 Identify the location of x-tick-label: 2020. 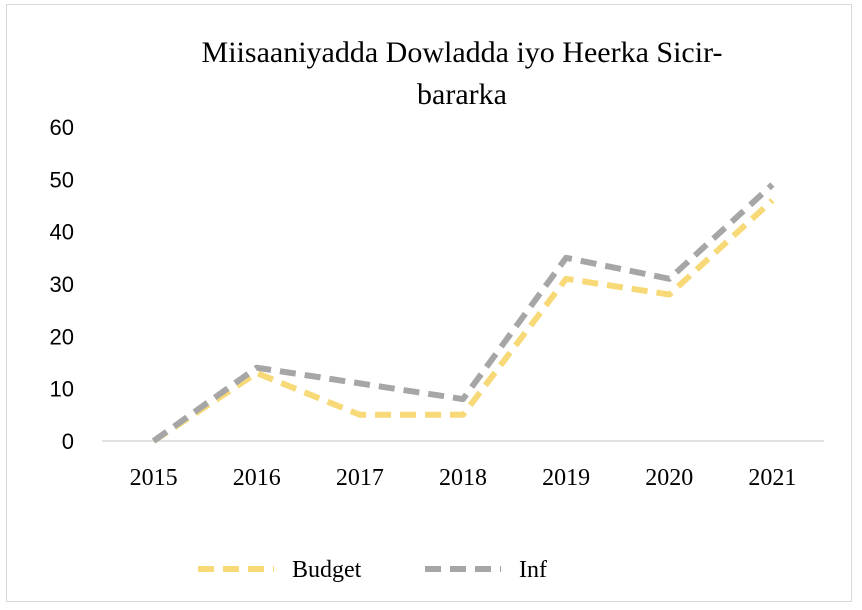
(669, 478).